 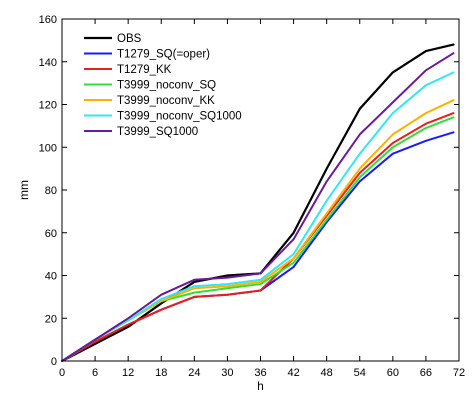 What do you see at coordinates (166, 86) in the screenshot?
I see `legend-label: T3999_noconv_SQ` at bounding box center [166, 86].